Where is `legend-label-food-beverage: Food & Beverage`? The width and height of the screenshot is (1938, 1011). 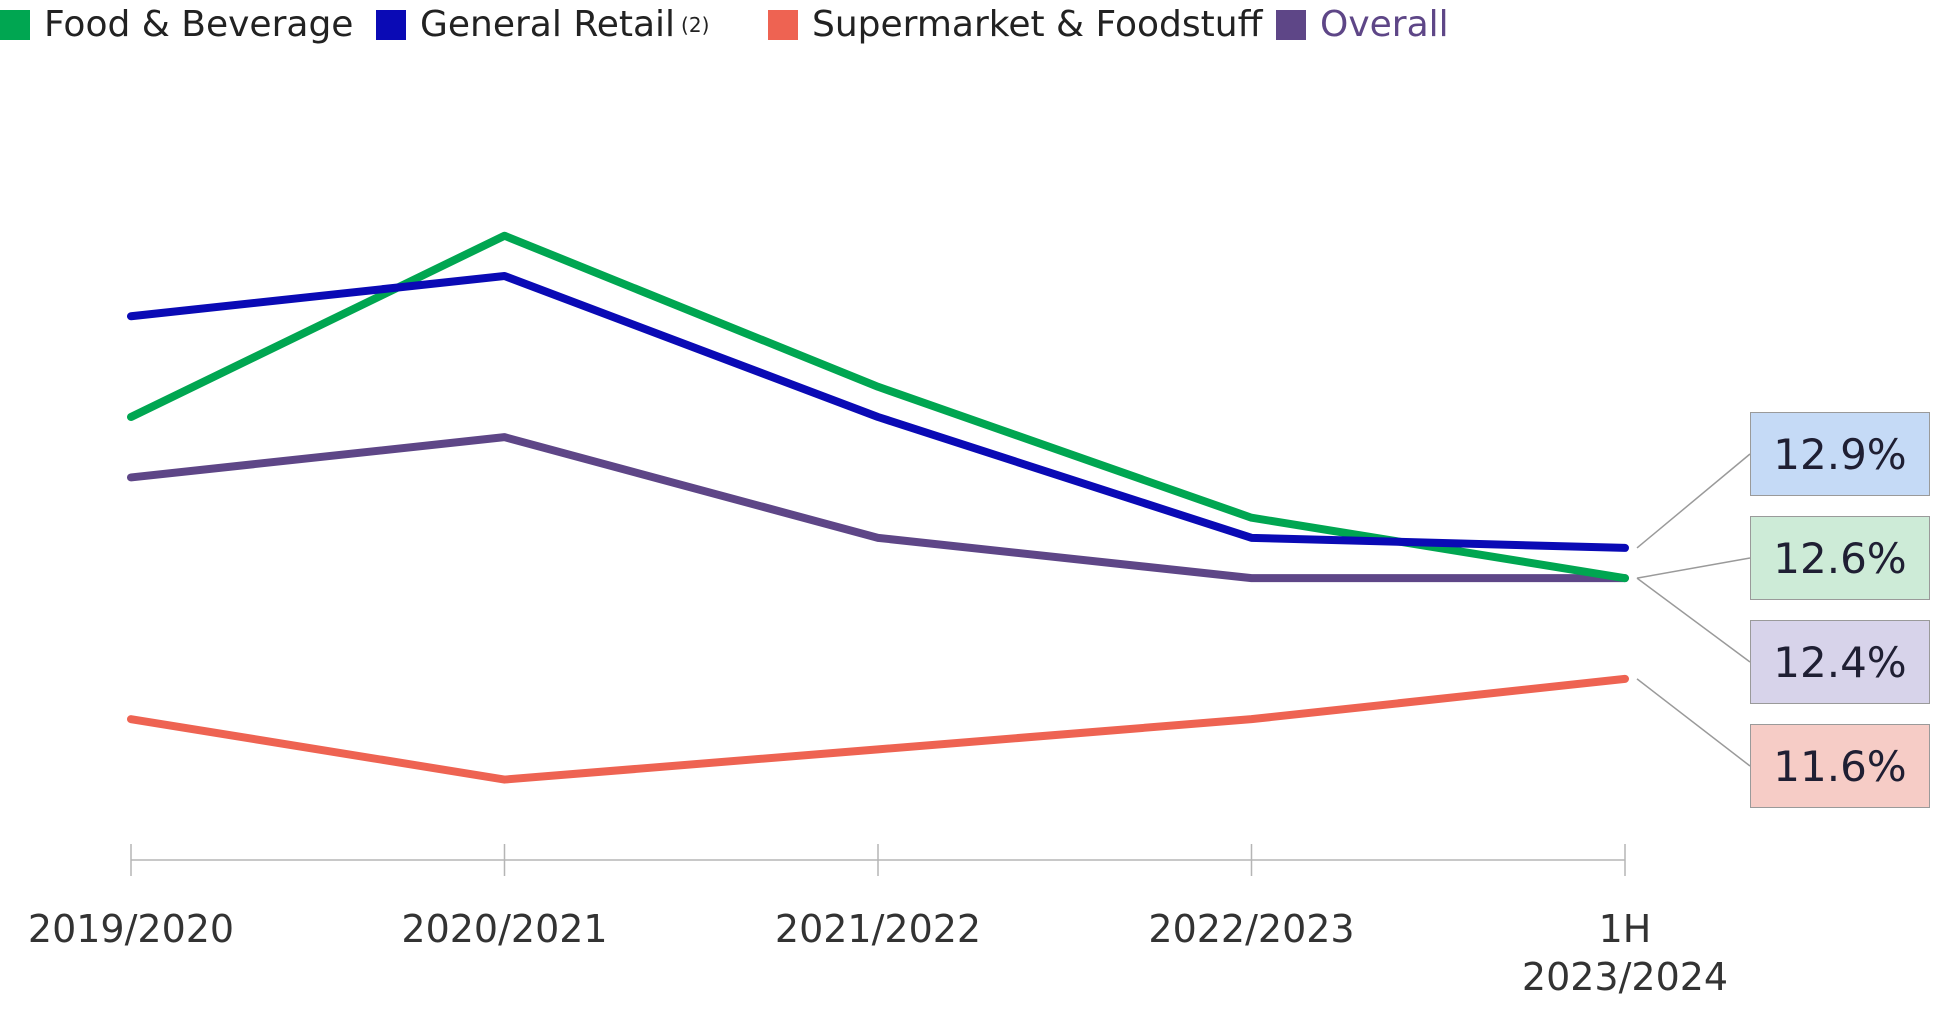
legend-label-food-beverage: Food & Beverage is located at coordinates (199, 24).